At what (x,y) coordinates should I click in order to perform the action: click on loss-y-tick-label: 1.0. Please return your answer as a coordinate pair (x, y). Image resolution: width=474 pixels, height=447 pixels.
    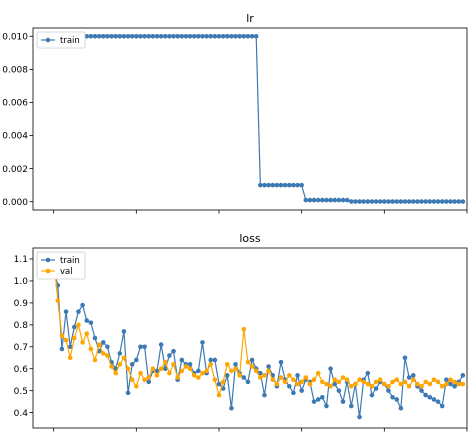
    Looking at the image, I should click on (21, 282).